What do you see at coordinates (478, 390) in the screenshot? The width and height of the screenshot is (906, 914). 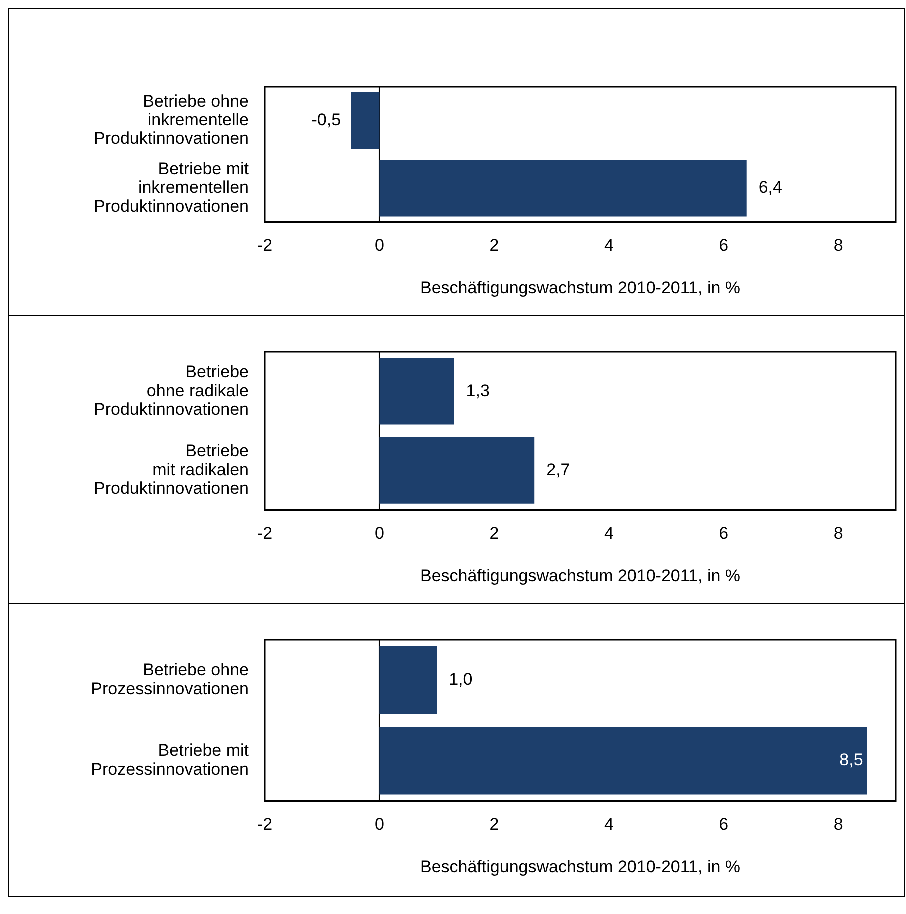 I see `data-label: 1,3` at bounding box center [478, 390].